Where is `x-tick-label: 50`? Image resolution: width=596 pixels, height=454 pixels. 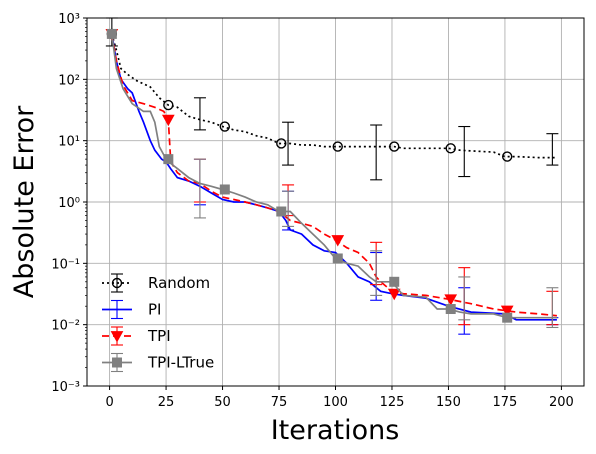 x-tick-label: 50 is located at coordinates (222, 402).